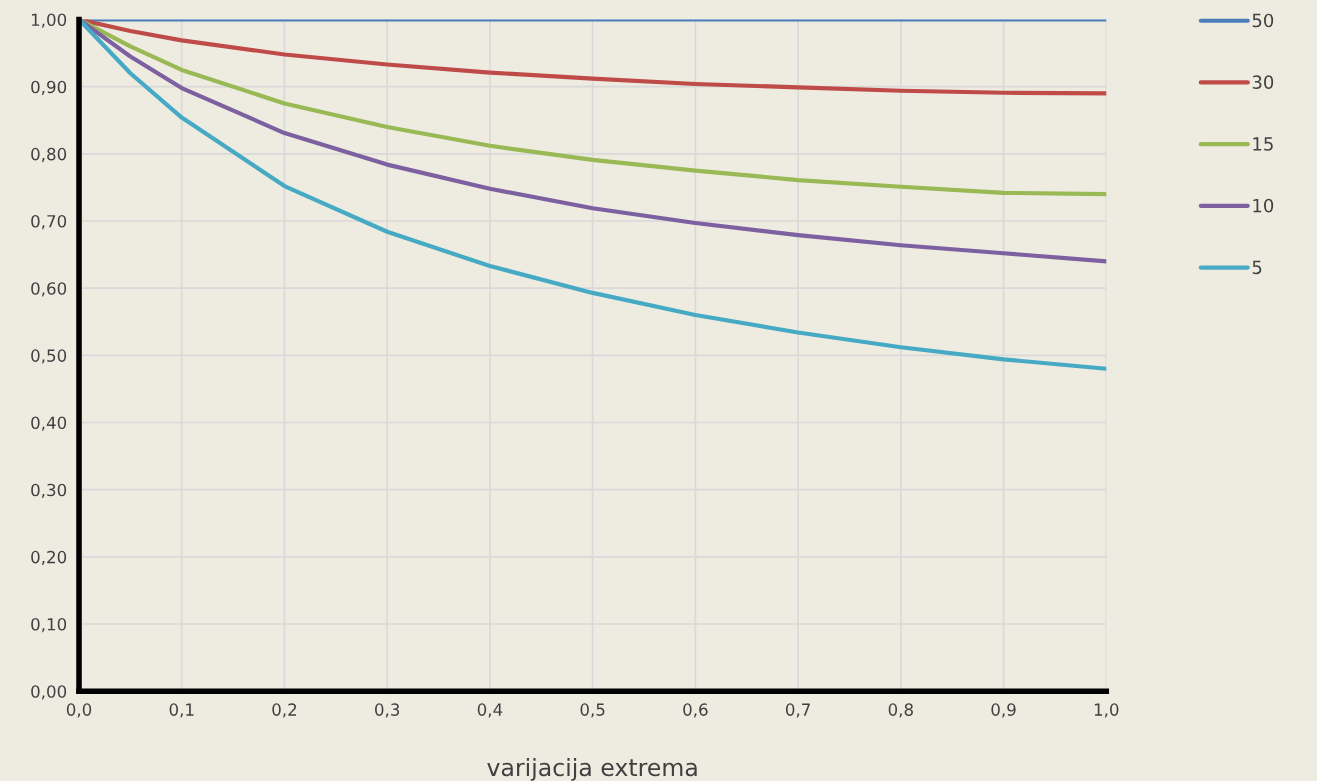  Describe the element at coordinates (490, 710) in the screenshot. I see `x-tick-label: 0,4` at that location.